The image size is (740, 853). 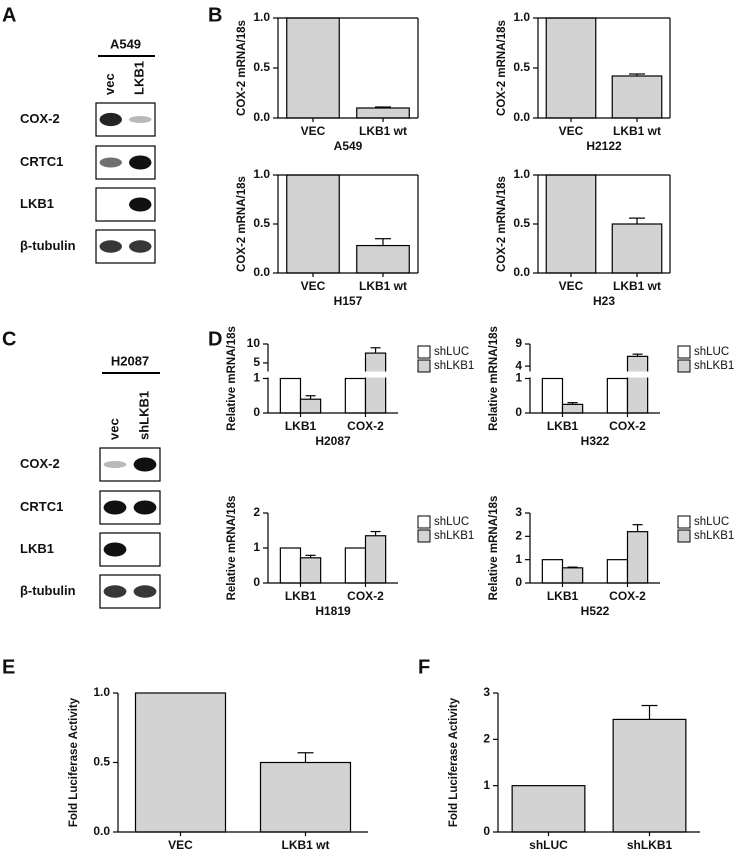 What do you see at coordinates (650, 845) in the screenshot?
I see `x-tick-label: shLKB1` at bounding box center [650, 845].